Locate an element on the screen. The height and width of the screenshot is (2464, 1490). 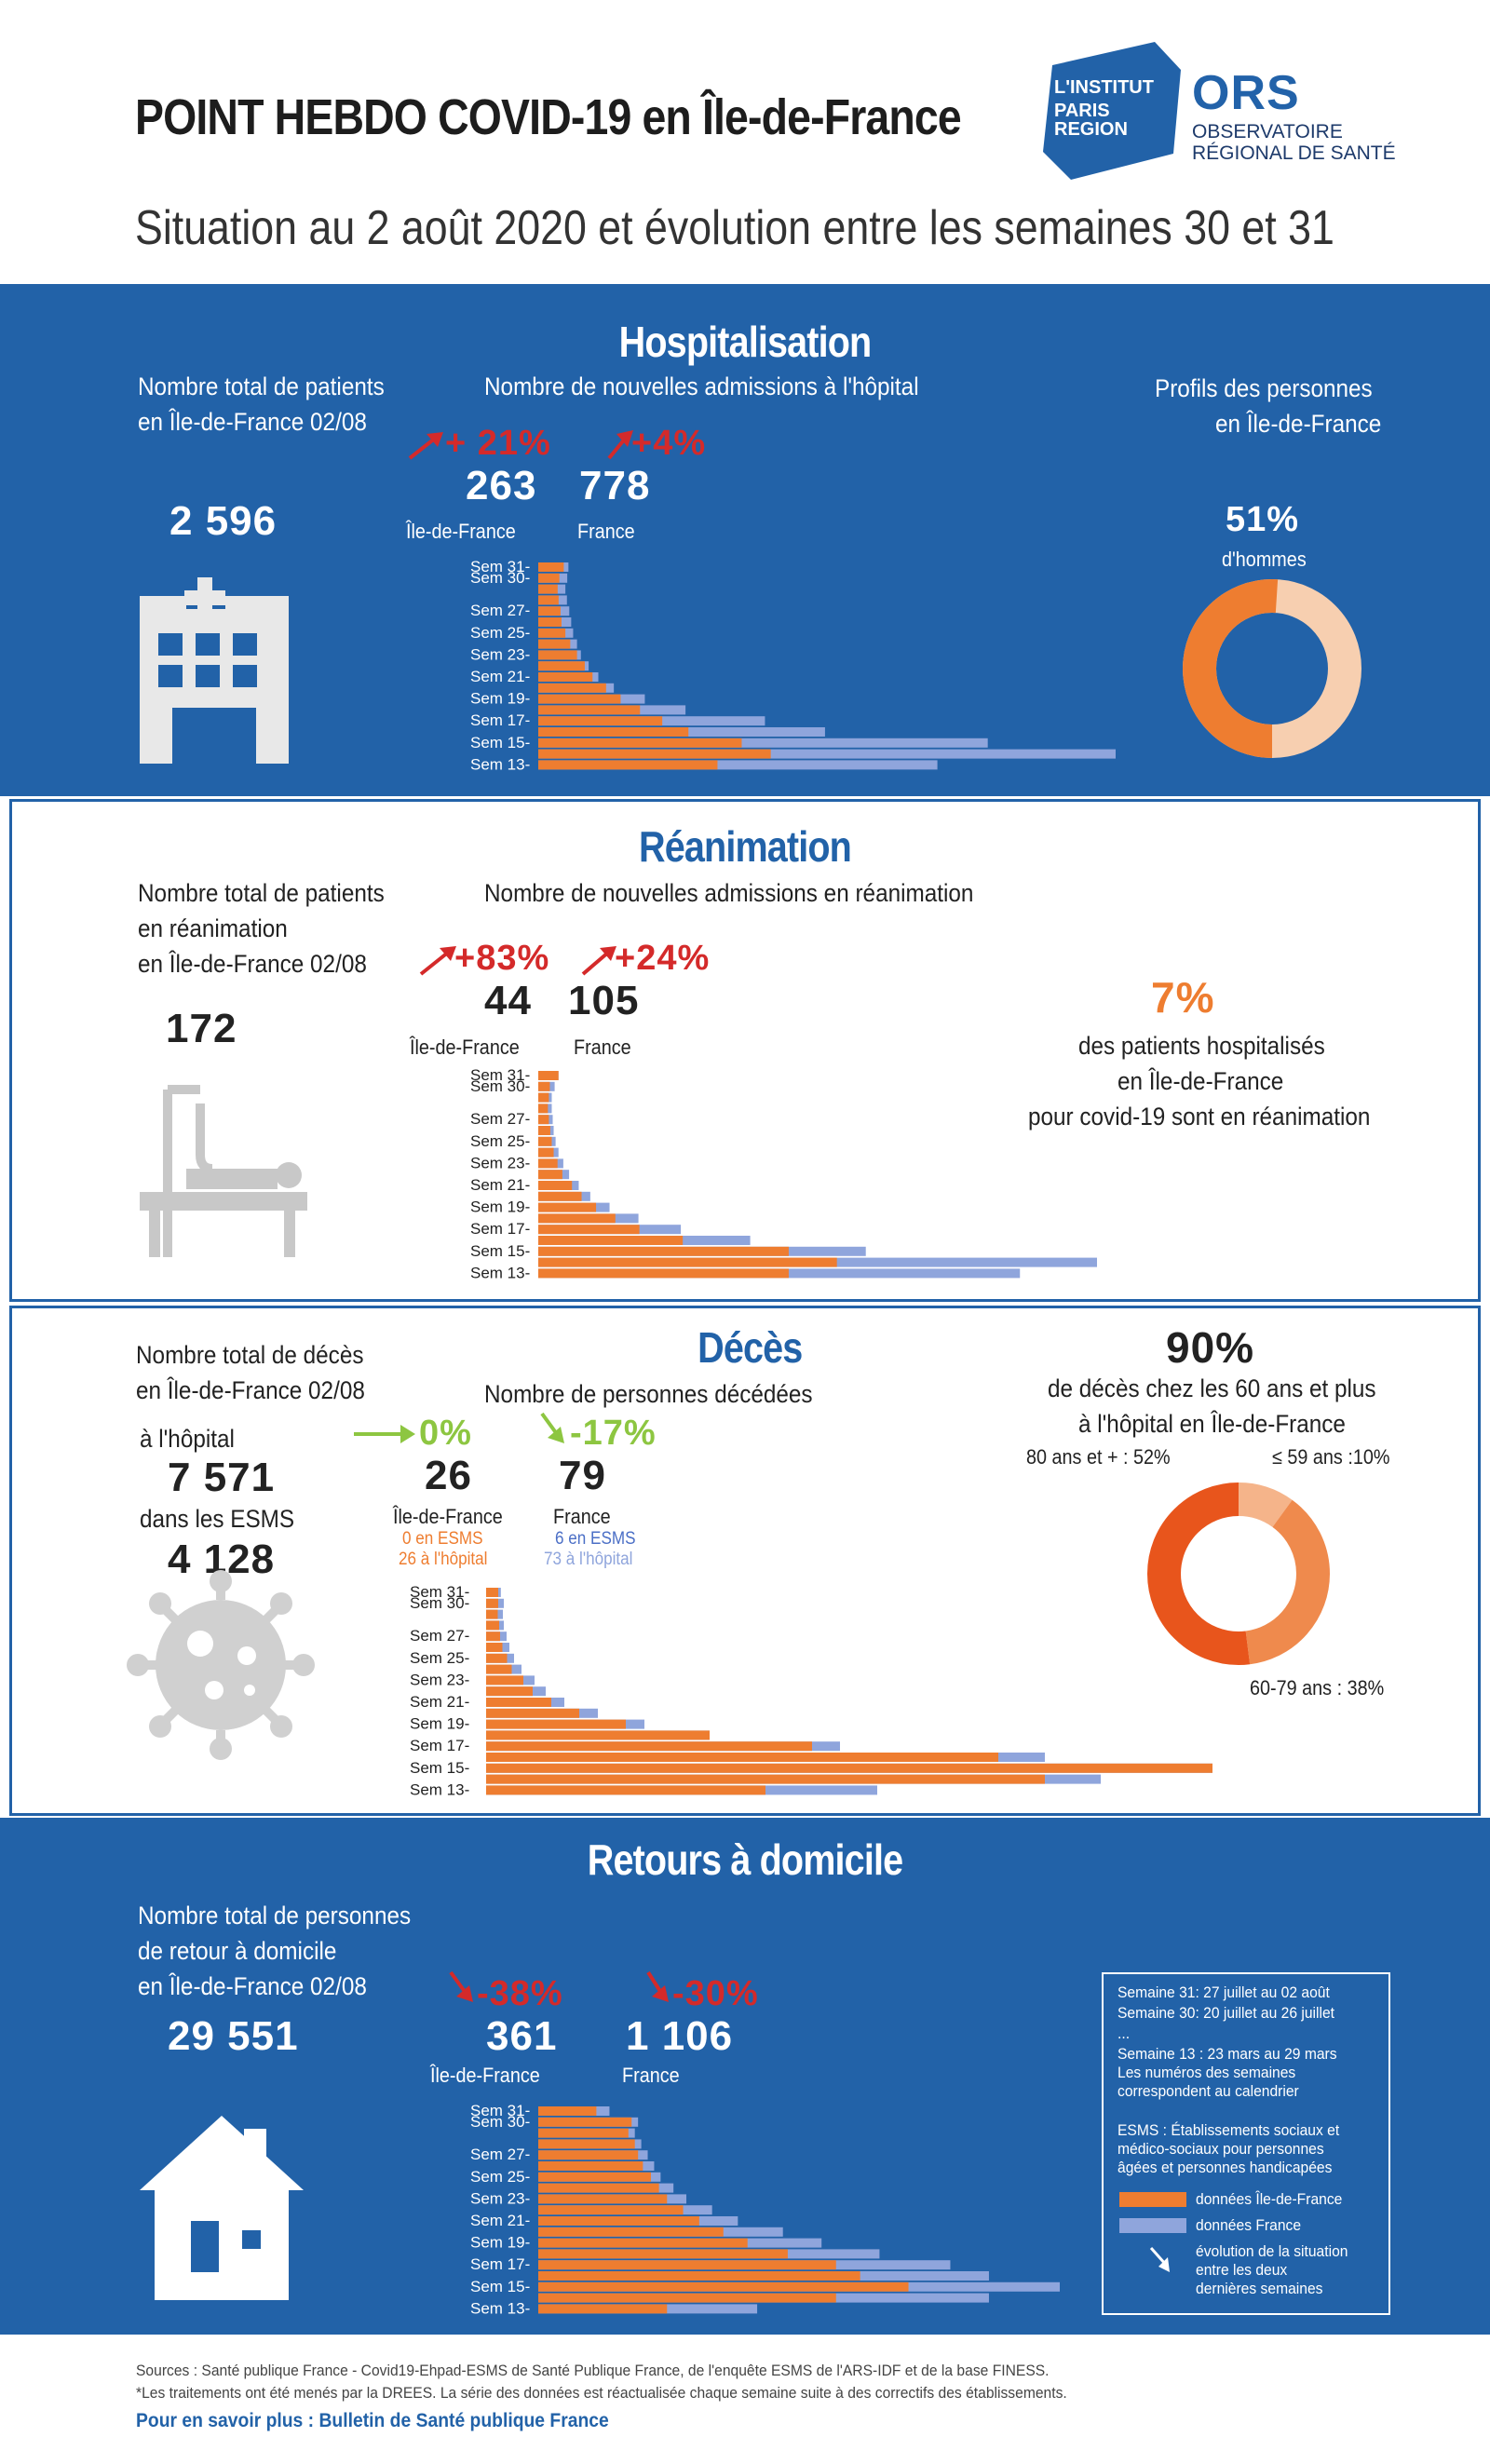
deces-fr-hop: 73 à l'hôpital is located at coordinates (588, 1559).